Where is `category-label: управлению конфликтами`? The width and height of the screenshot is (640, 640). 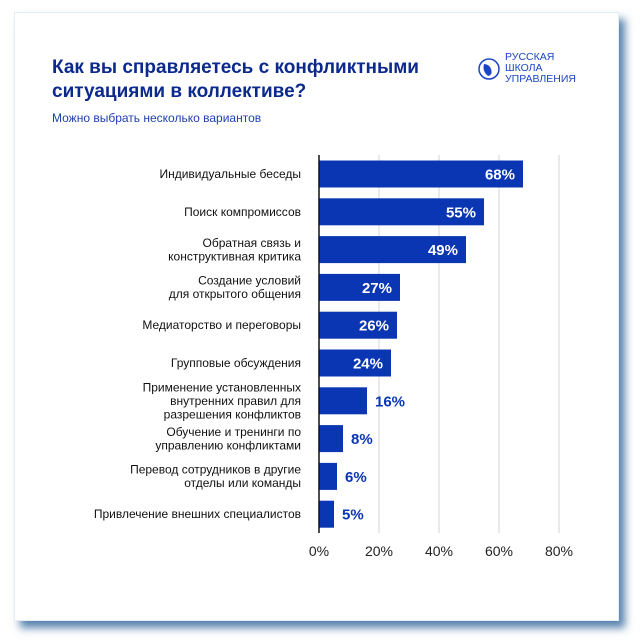 category-label: управлению конфликтами is located at coordinates (228, 445).